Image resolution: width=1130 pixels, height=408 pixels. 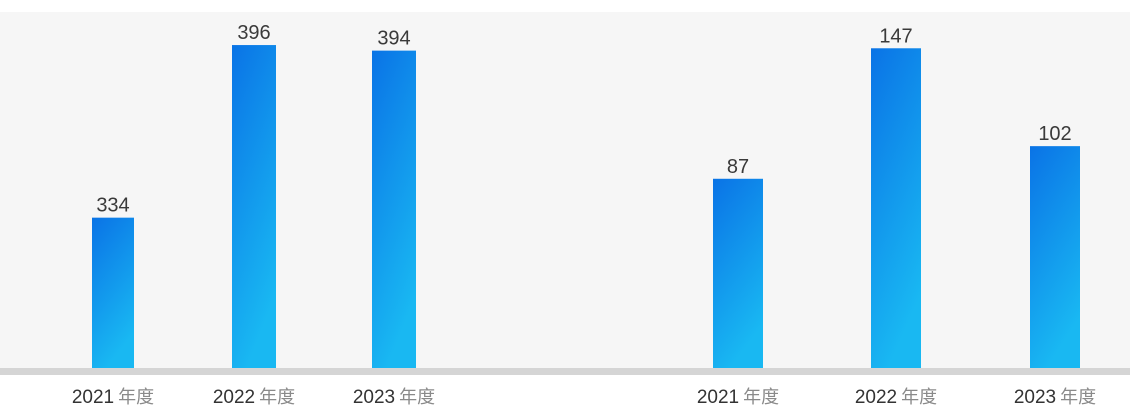 I want to click on bar-chart1-2021, so click(x=113, y=292).